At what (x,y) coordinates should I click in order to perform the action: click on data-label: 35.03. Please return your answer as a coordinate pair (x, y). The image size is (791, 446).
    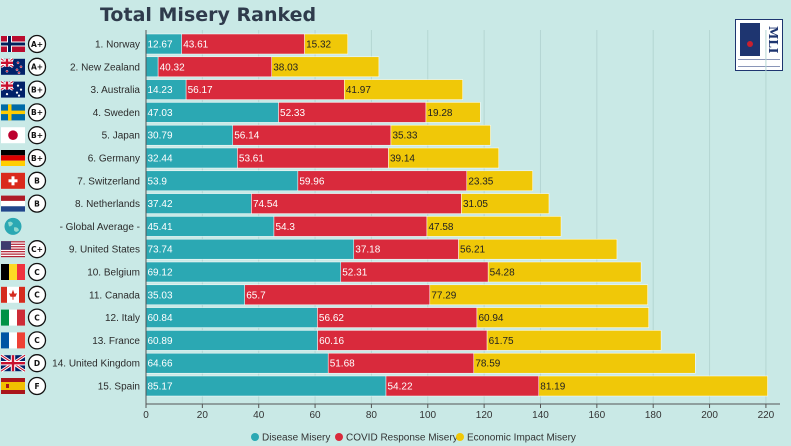
    Looking at the image, I should click on (160, 295).